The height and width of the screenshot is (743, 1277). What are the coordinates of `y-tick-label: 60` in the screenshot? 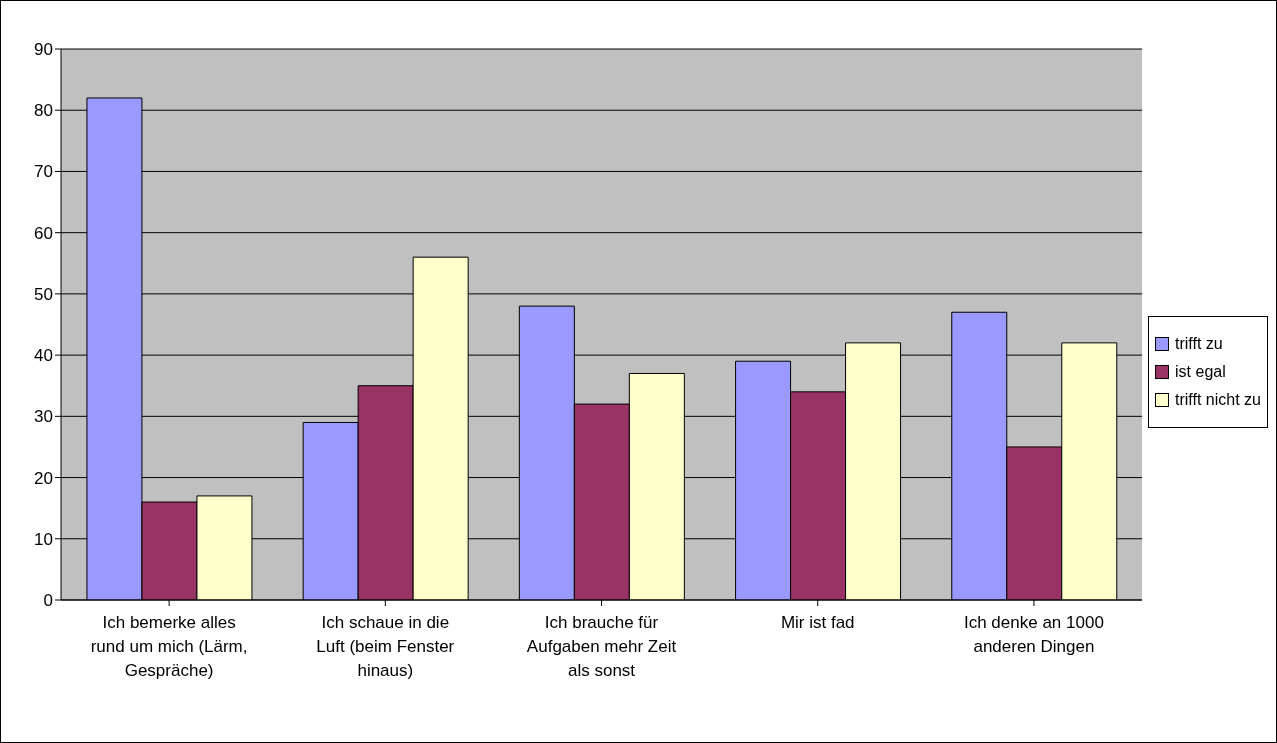 It's located at (43, 233).